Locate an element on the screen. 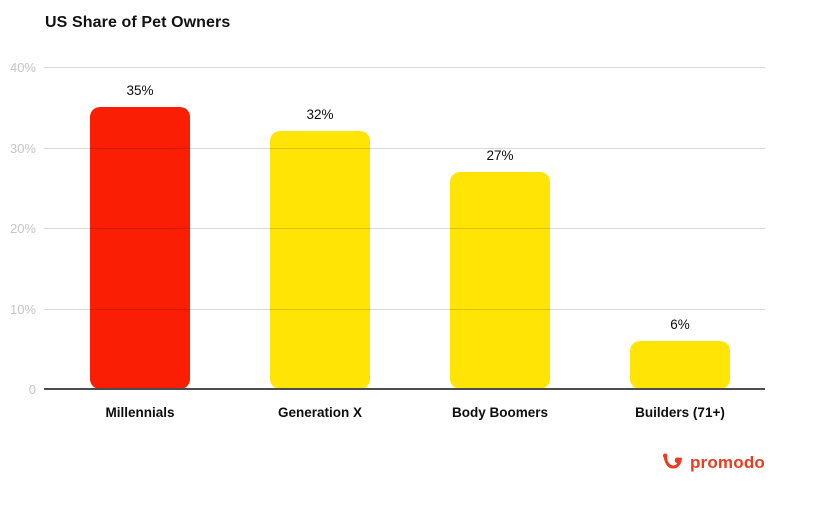 The image size is (819, 527). bar-value-label: 32% is located at coordinates (320, 115).